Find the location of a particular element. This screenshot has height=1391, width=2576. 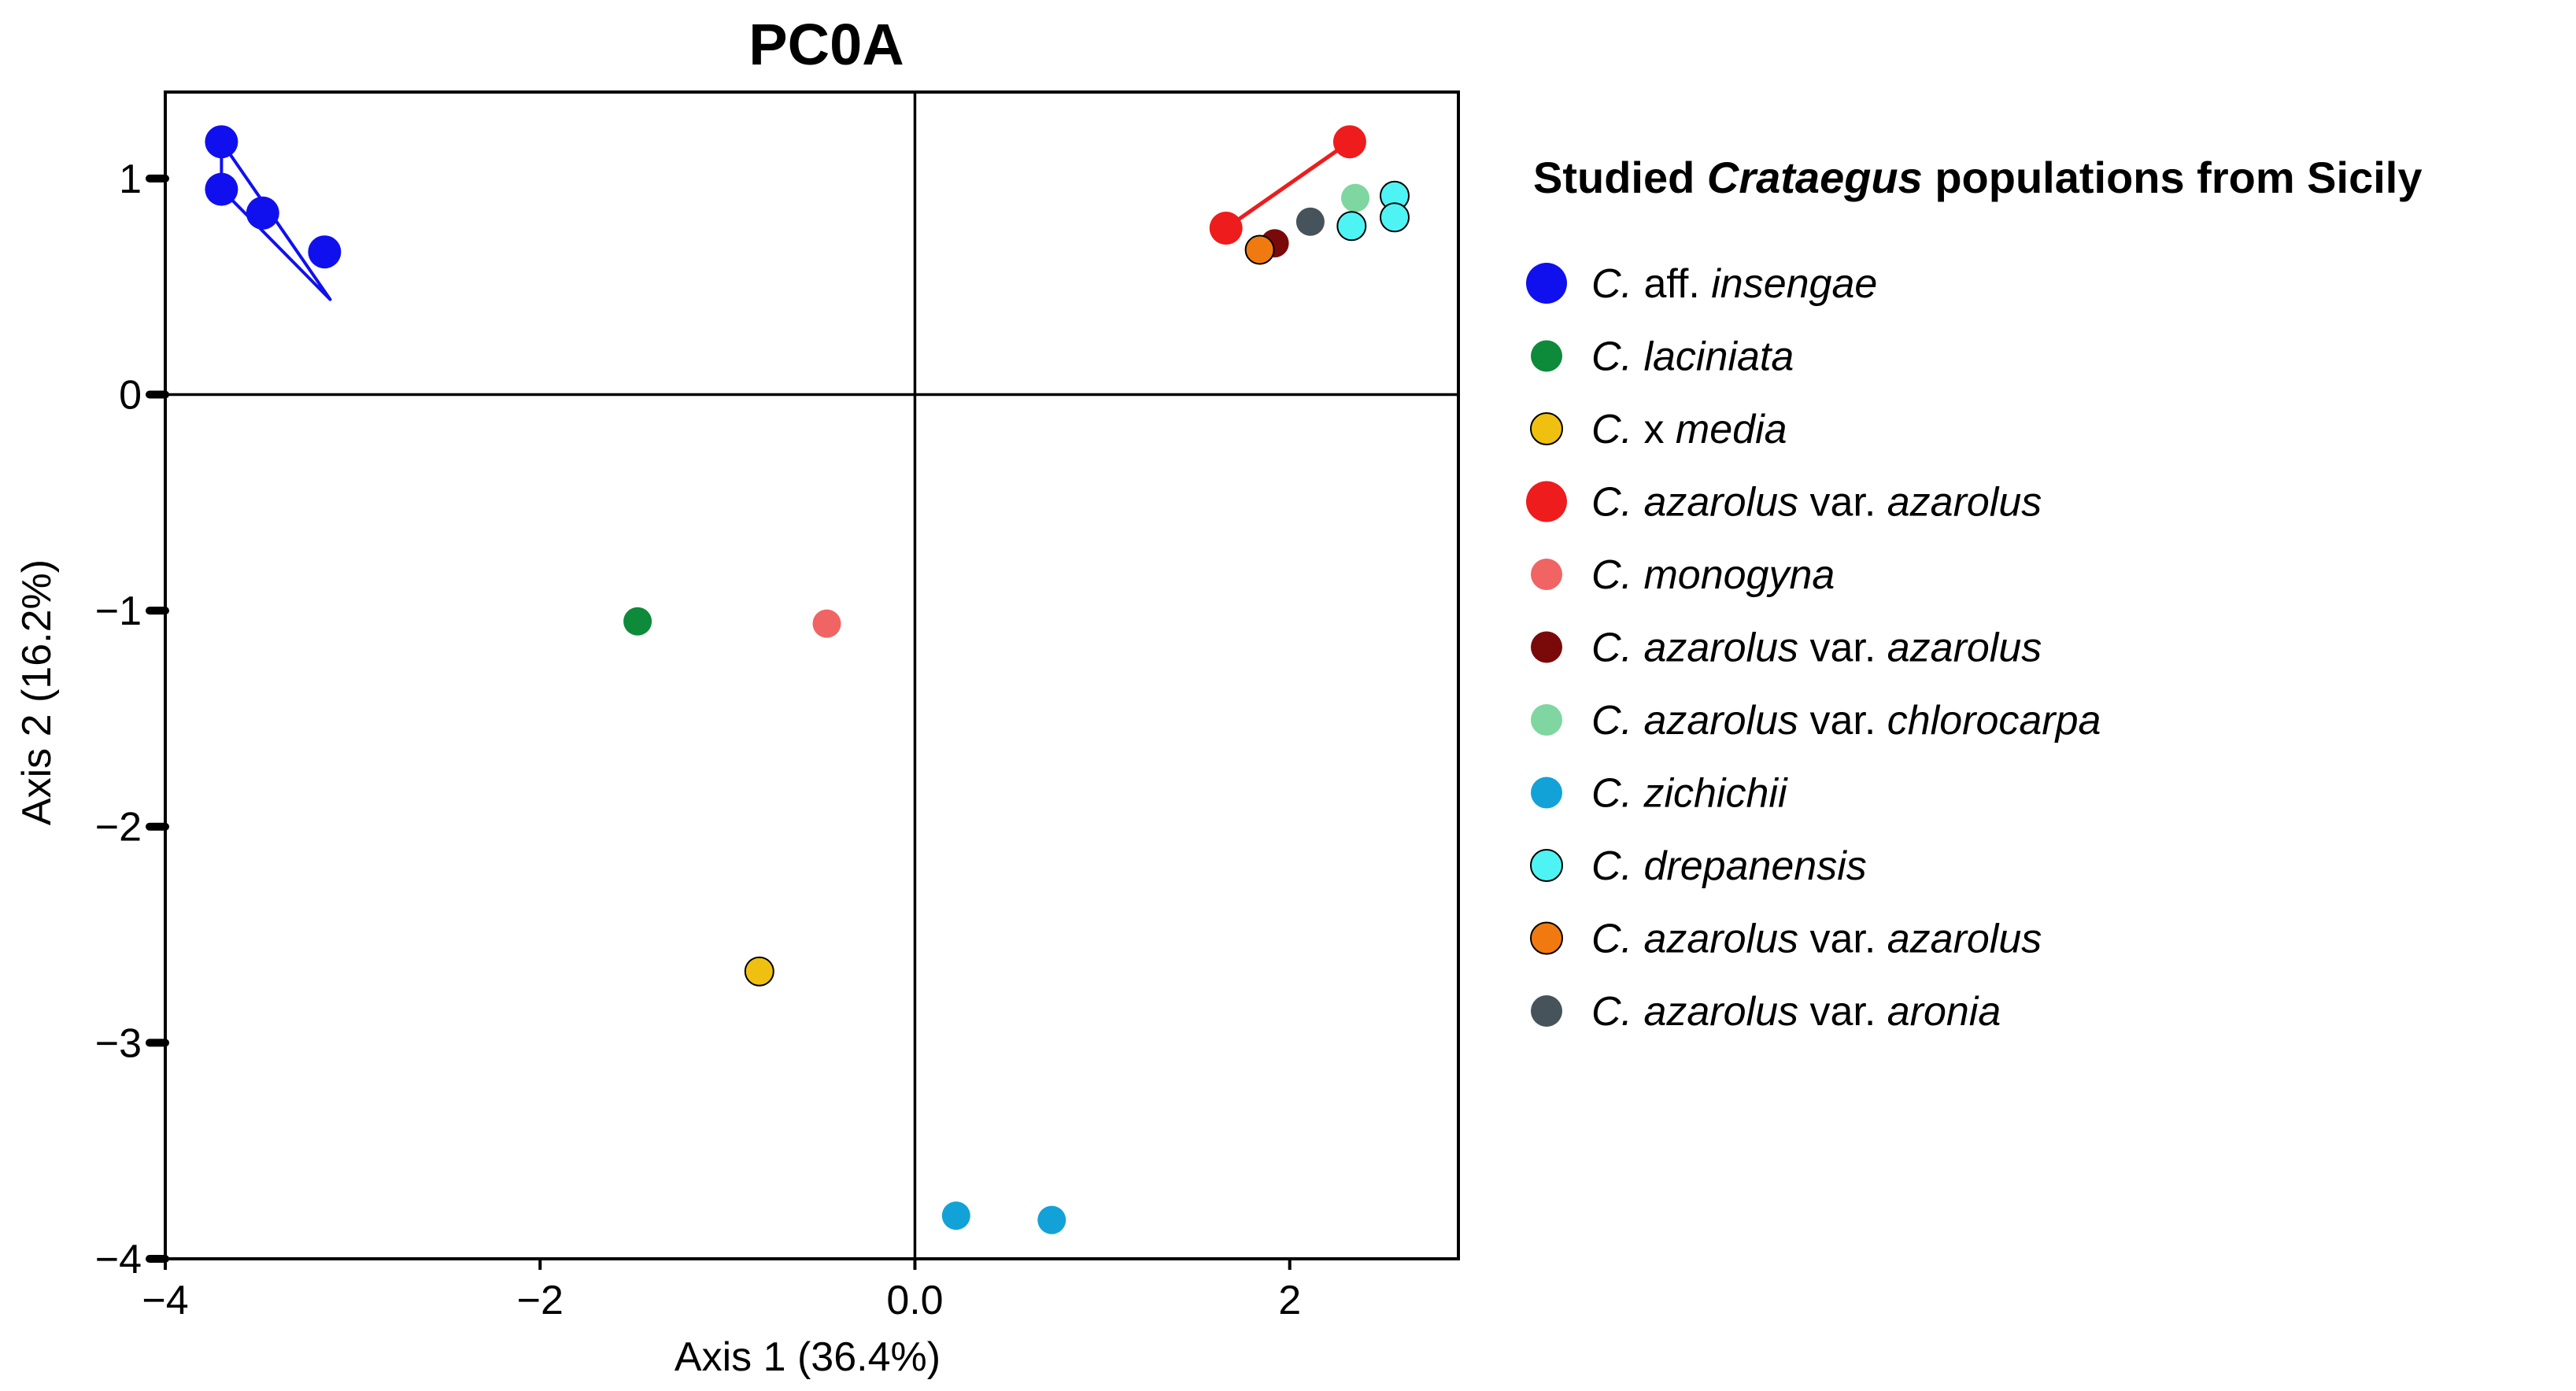

point-aronia is located at coordinates (1310, 221).